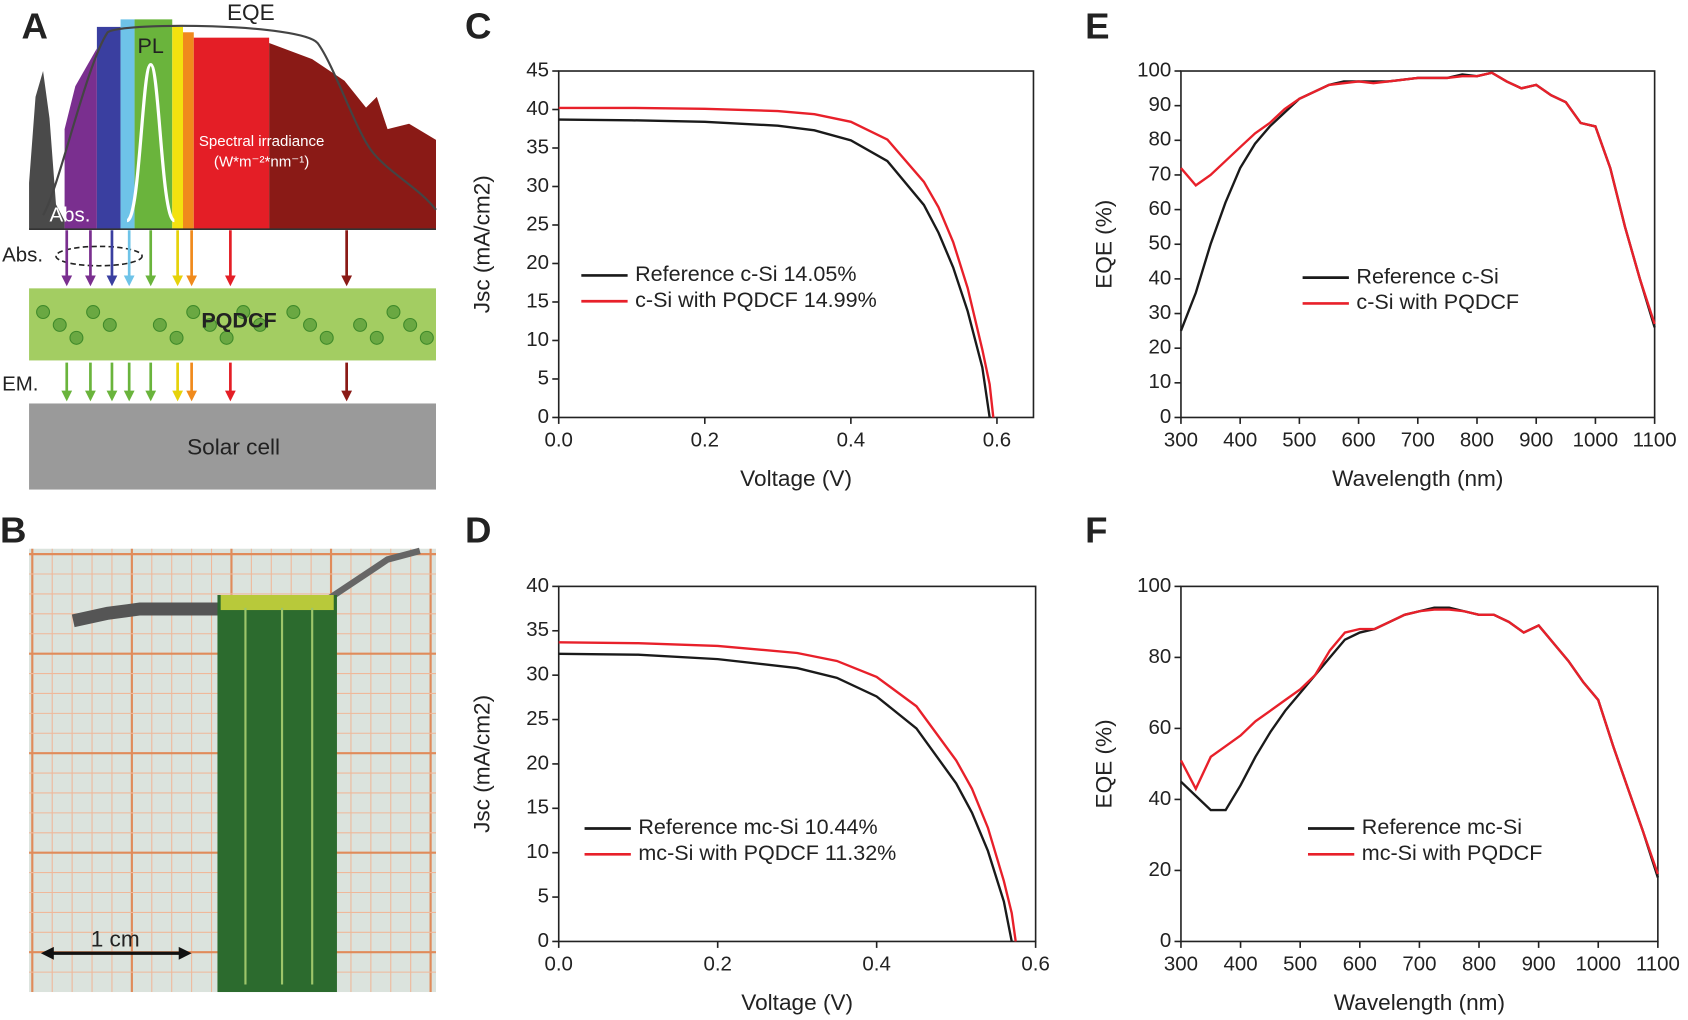 The width and height of the screenshot is (1688, 1020). Describe the element at coordinates (1299, 440) in the screenshot. I see `x-tick-label: 500` at that location.